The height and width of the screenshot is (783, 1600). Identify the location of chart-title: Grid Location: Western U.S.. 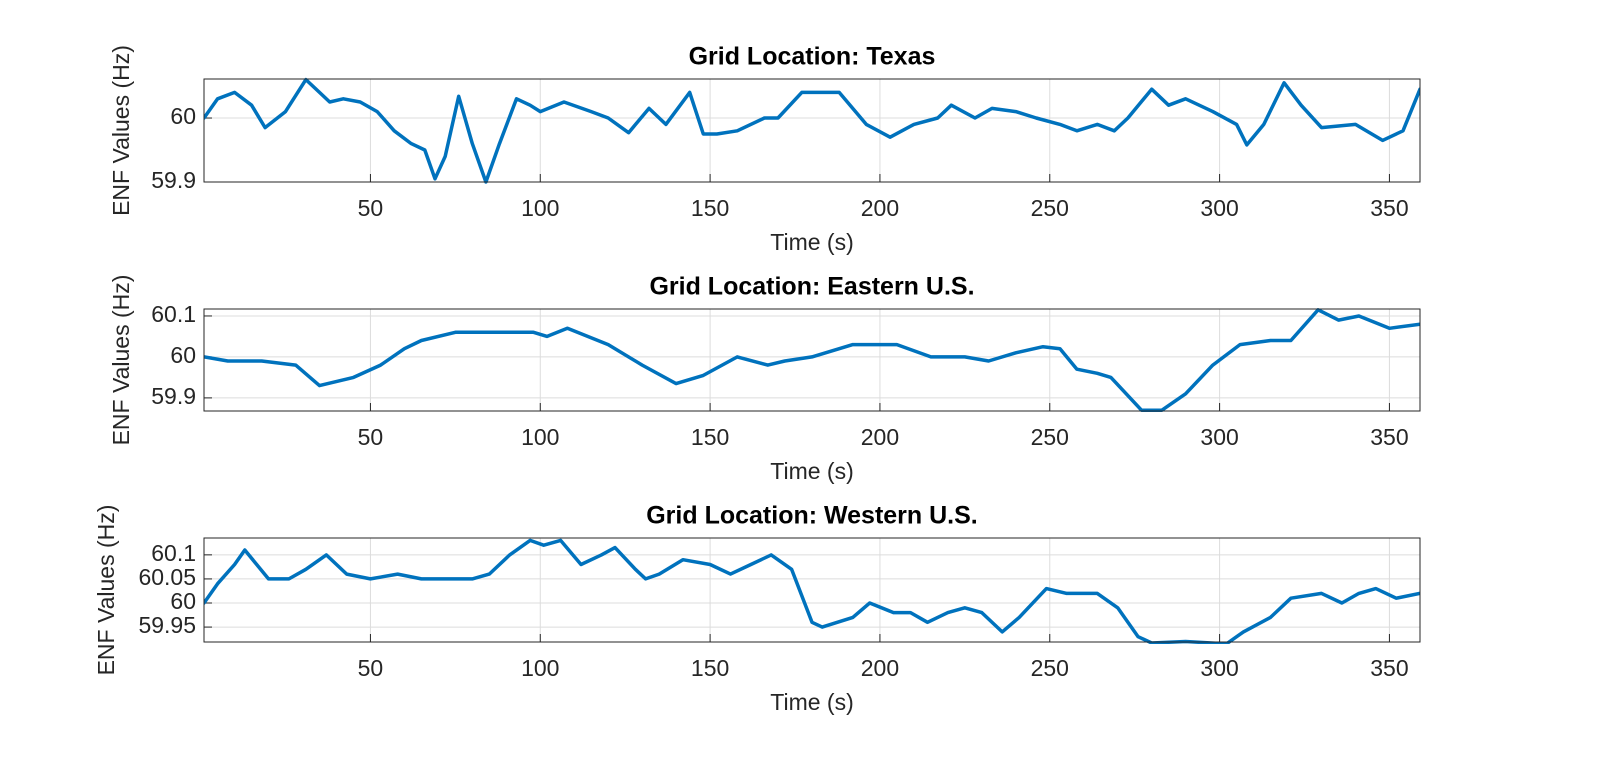
(812, 516).